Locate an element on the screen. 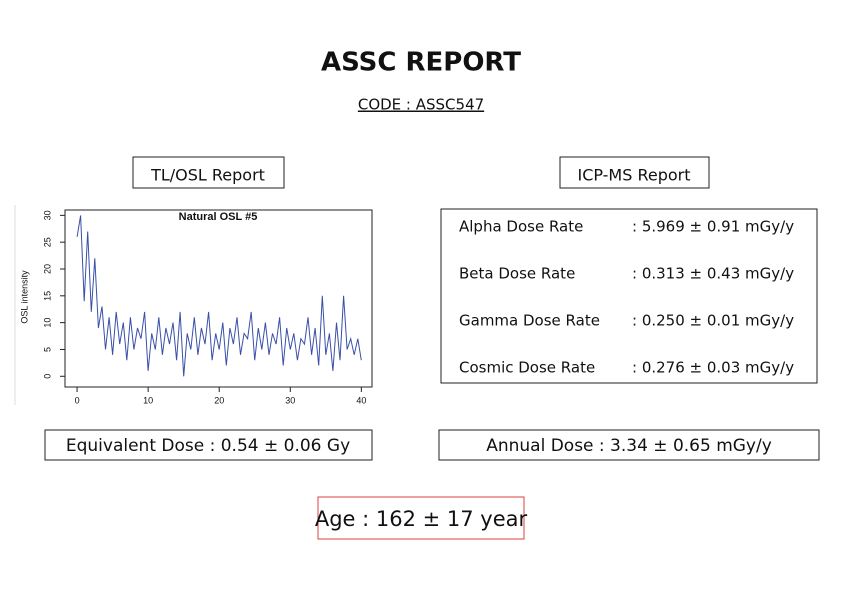  annual-dose: Annual Dose : 3.34 ± 0.65 mGy/y is located at coordinates (629, 446).